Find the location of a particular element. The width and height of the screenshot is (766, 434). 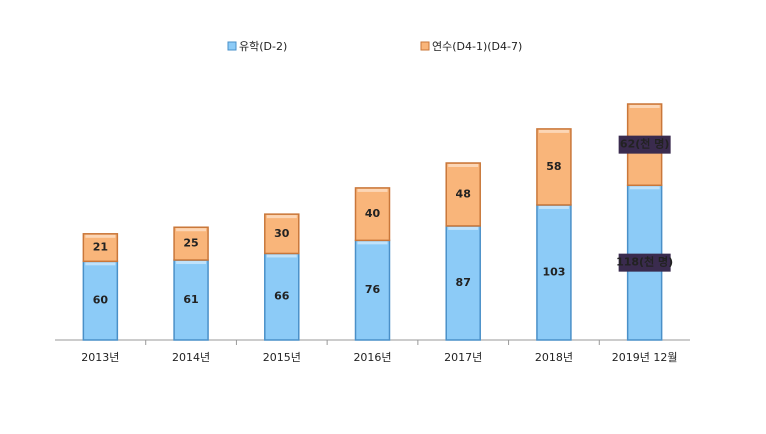

data-label: 118(천 명) is located at coordinates (644, 262).